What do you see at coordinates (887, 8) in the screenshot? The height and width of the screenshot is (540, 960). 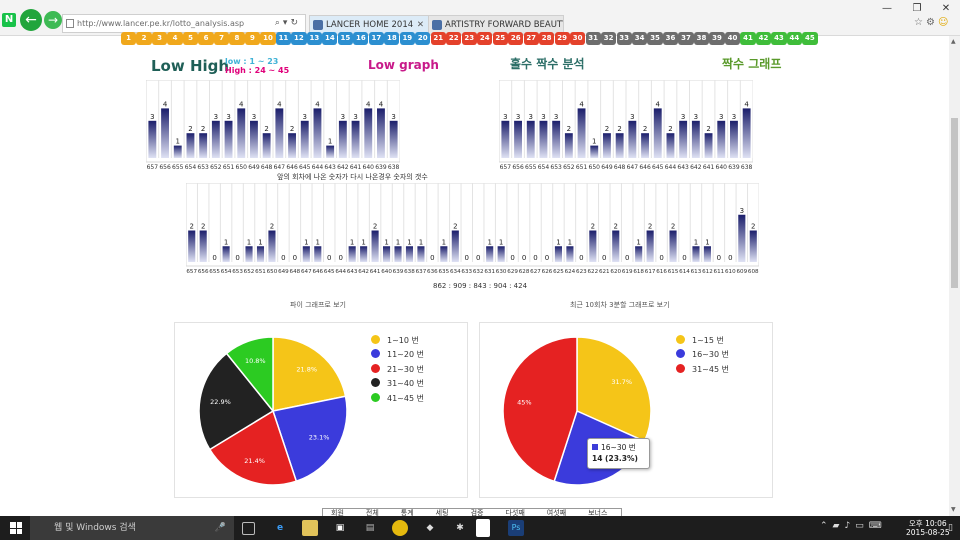 I see `minimize-button: —` at bounding box center [887, 8].